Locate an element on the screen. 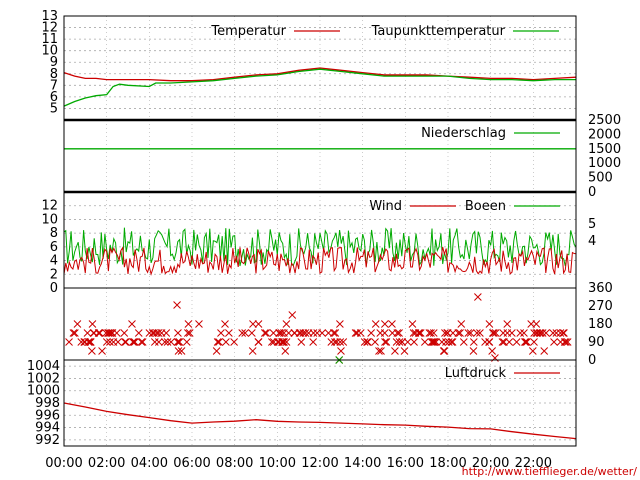 Image resolution: width=640 pixels, height=480 pixels. temperature-line is located at coordinates (320, 74).